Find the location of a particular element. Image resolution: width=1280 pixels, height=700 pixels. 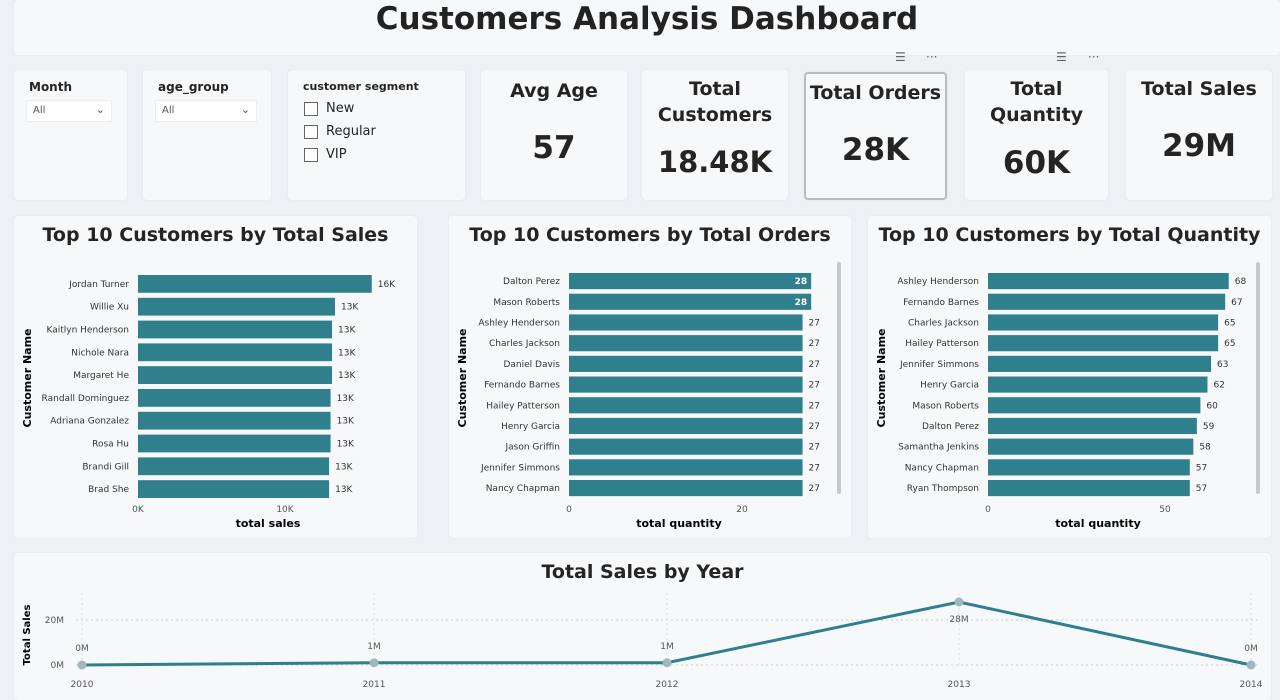

chart-title: Top 10 Customers by Total Quantity is located at coordinates (1069, 235).